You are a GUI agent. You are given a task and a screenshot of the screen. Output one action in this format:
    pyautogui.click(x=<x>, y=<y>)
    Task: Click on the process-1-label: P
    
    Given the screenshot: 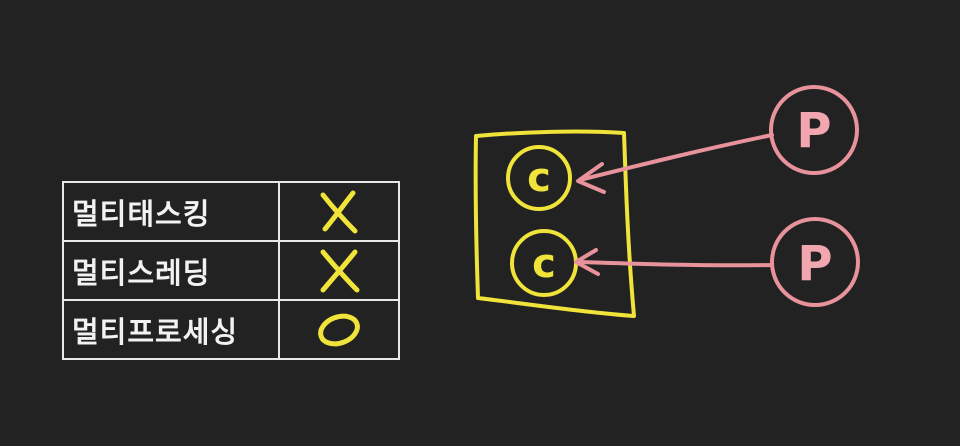 What is the action you would take?
    pyautogui.click(x=813, y=131)
    